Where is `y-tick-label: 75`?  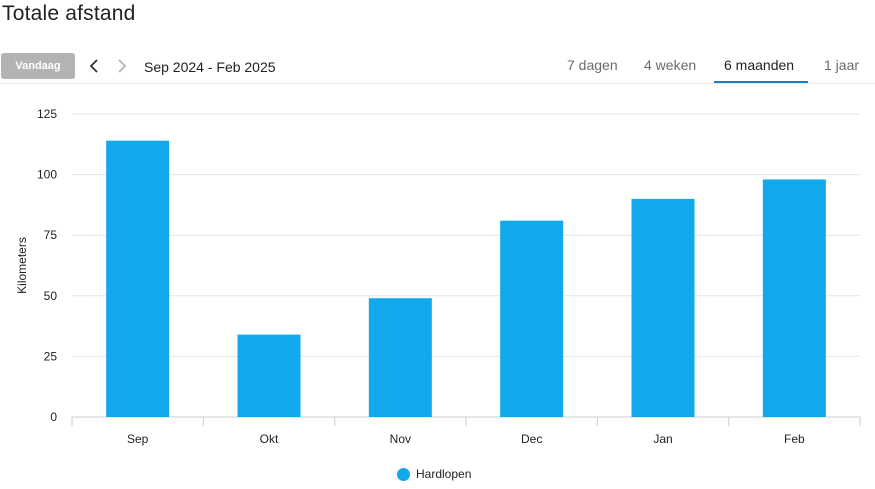 y-tick-label: 75 is located at coordinates (51, 235).